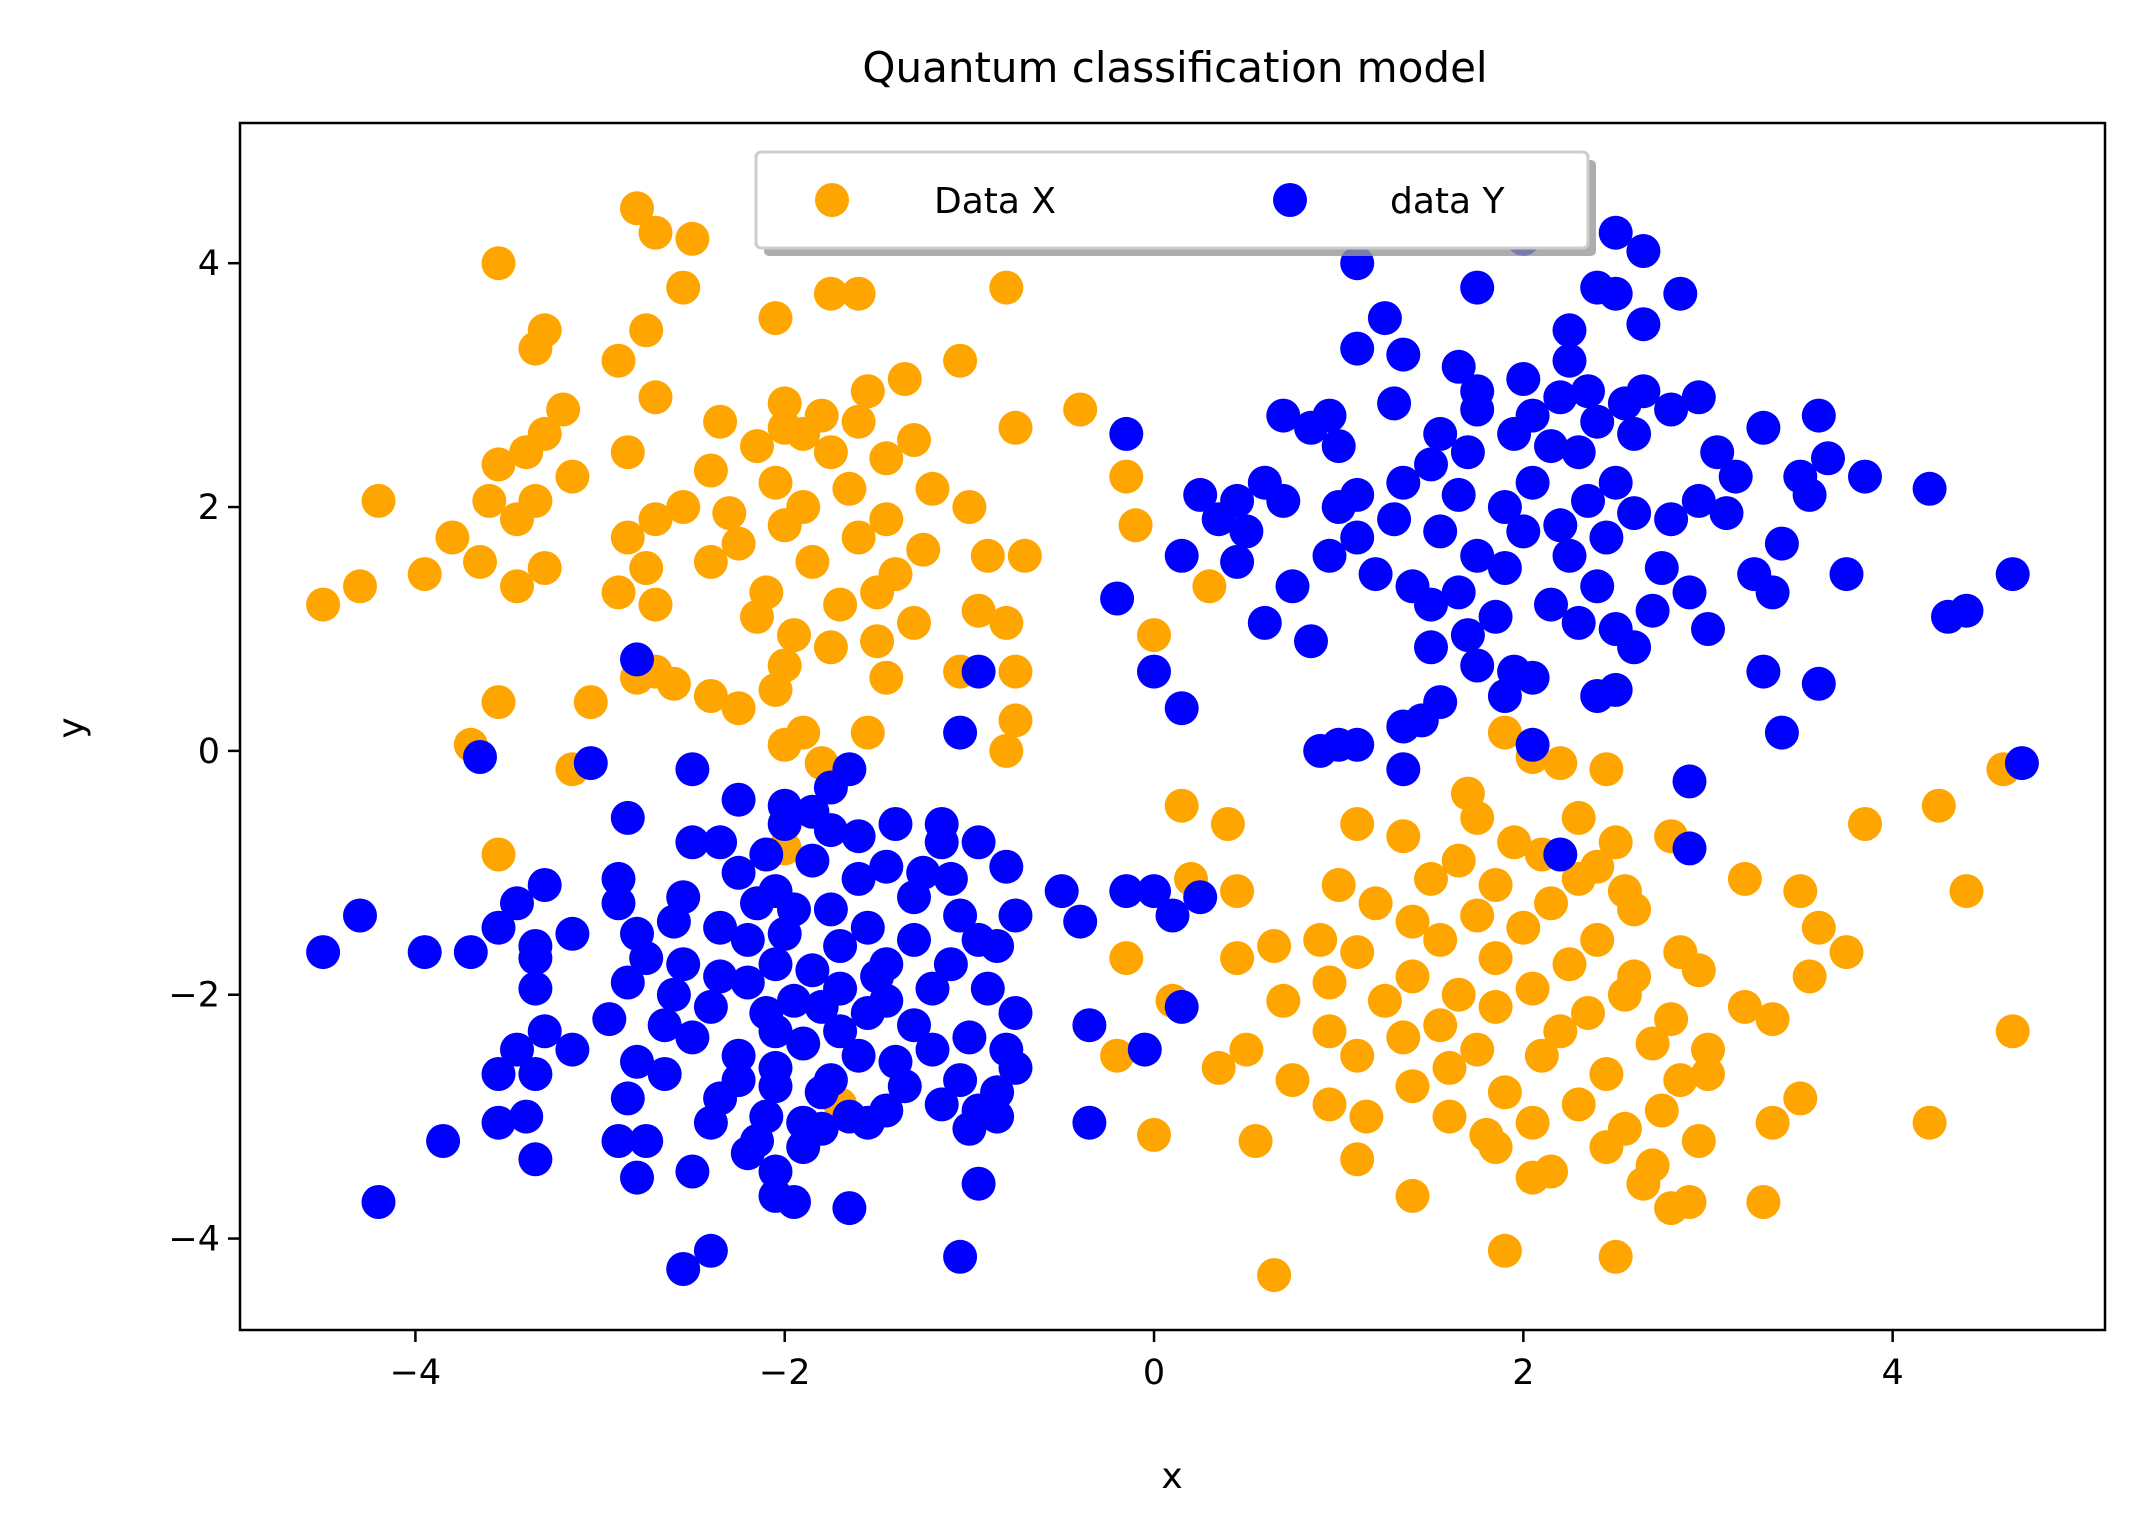 The image size is (2136, 1540). Describe the element at coordinates (832, 200) in the screenshot. I see `legend-swatch-data-x` at that location.